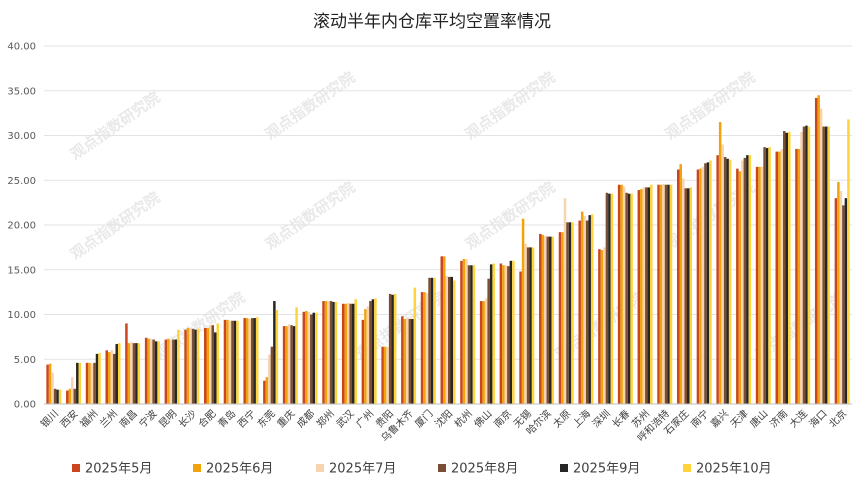  I want to click on x-tick-label: 唐山, so click(758, 418).